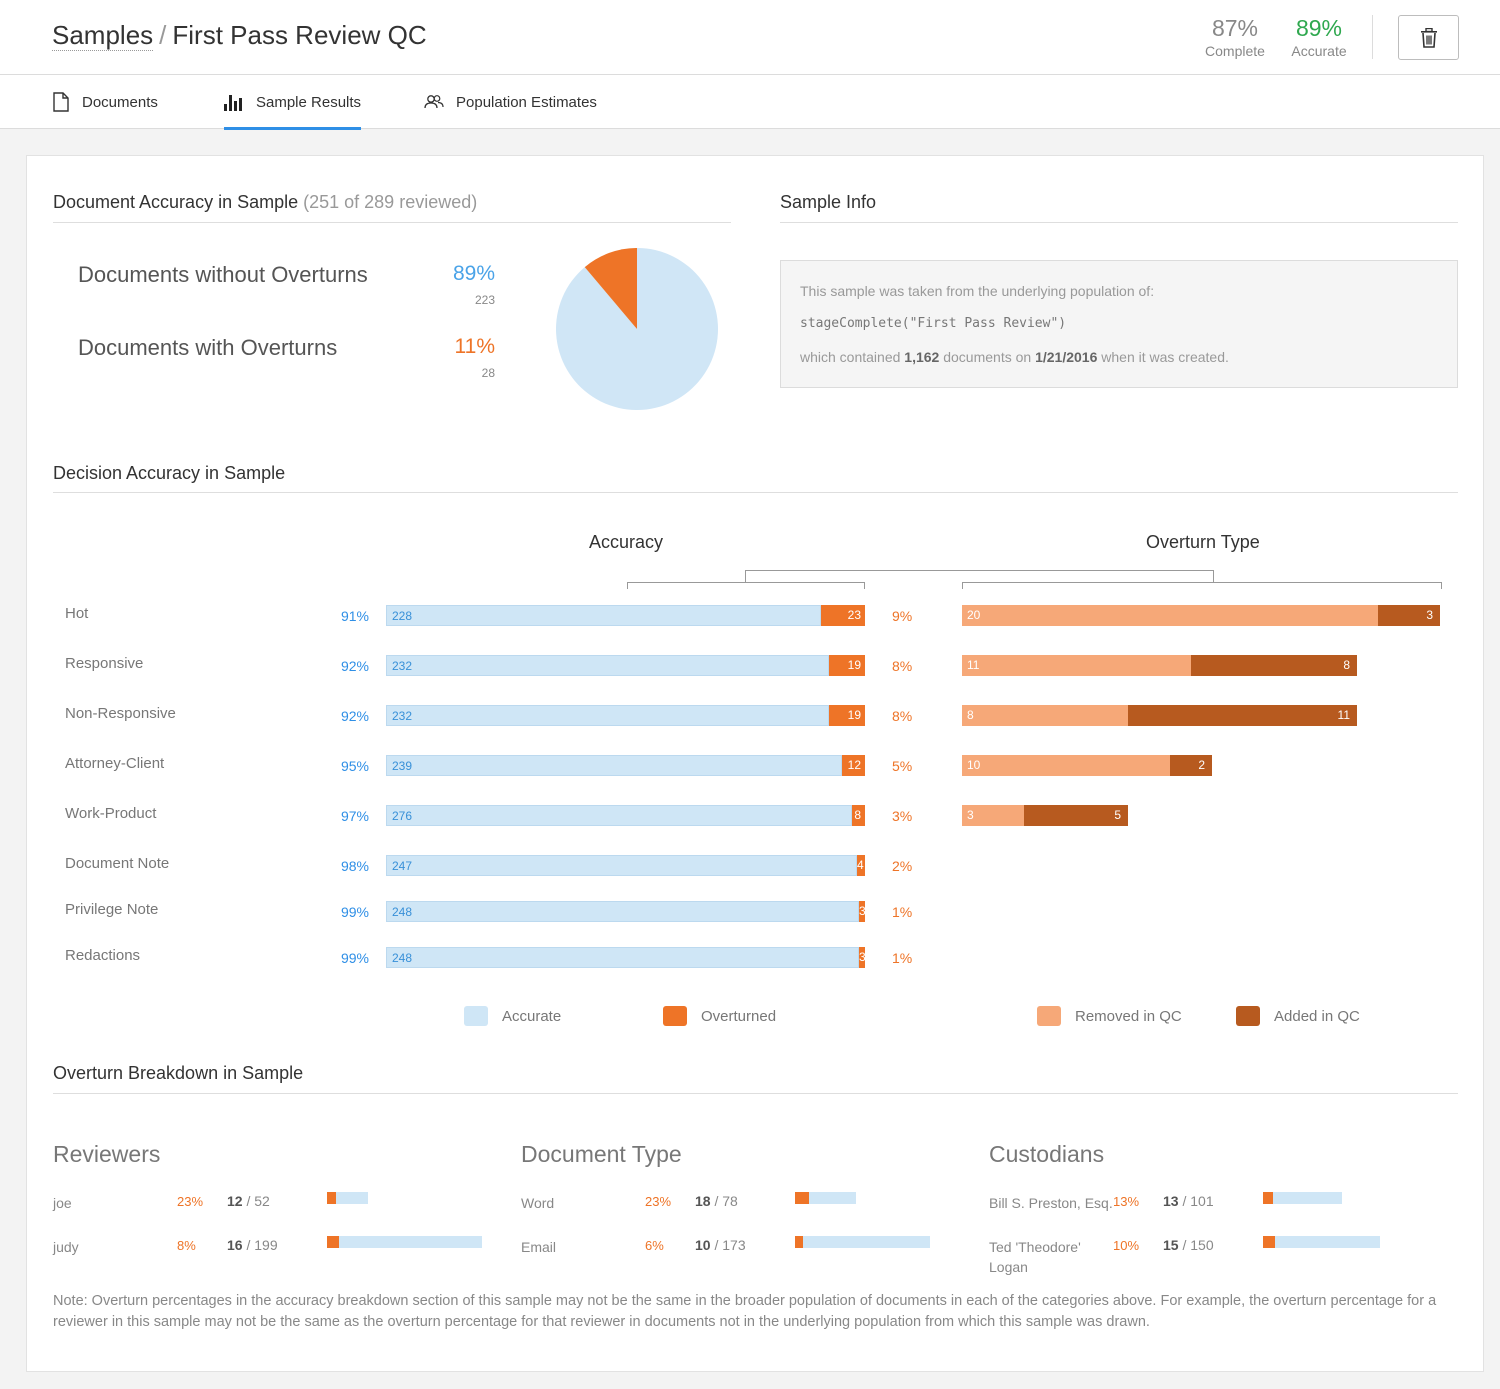  Describe the element at coordinates (1076, 665) in the screenshot. I see `removed-in-qc-bar: 11` at that location.